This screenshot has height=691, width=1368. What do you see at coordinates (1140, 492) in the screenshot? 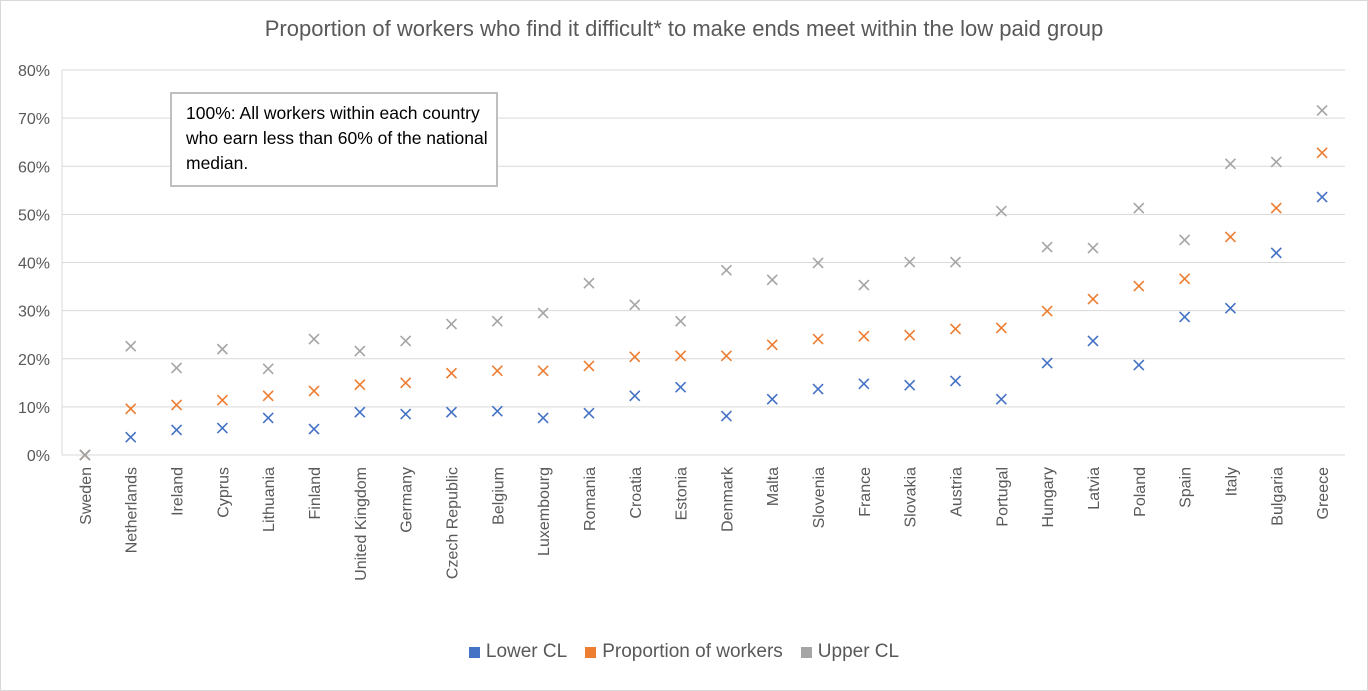
I see `x-tick-label: Poland` at bounding box center [1140, 492].